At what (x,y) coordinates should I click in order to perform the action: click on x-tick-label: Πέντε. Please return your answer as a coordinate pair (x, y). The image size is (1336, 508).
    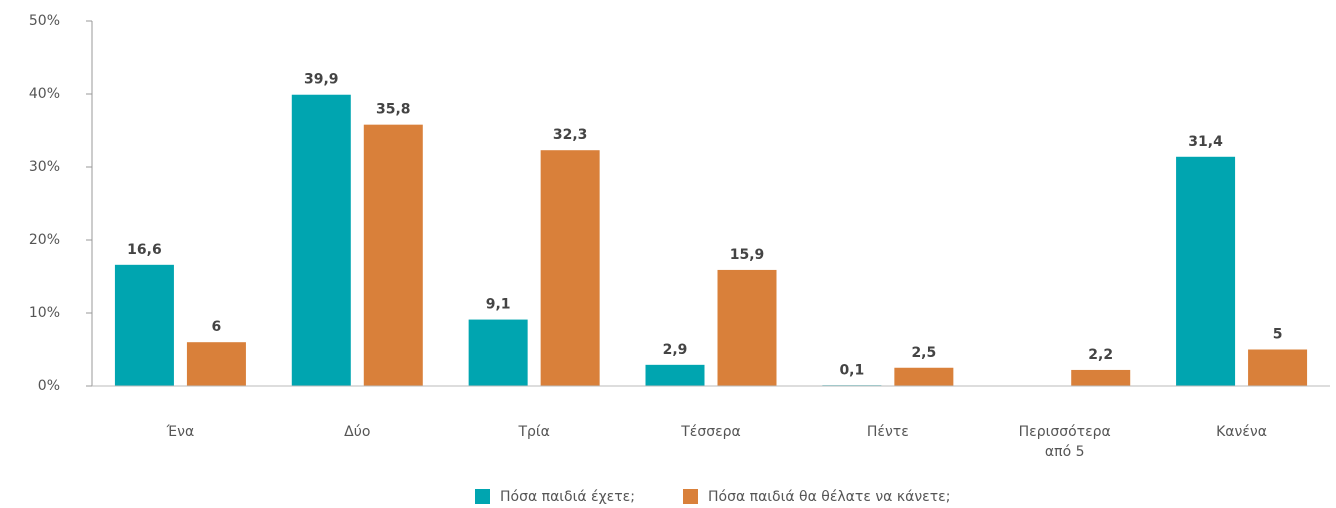
    Looking at the image, I should click on (887, 432).